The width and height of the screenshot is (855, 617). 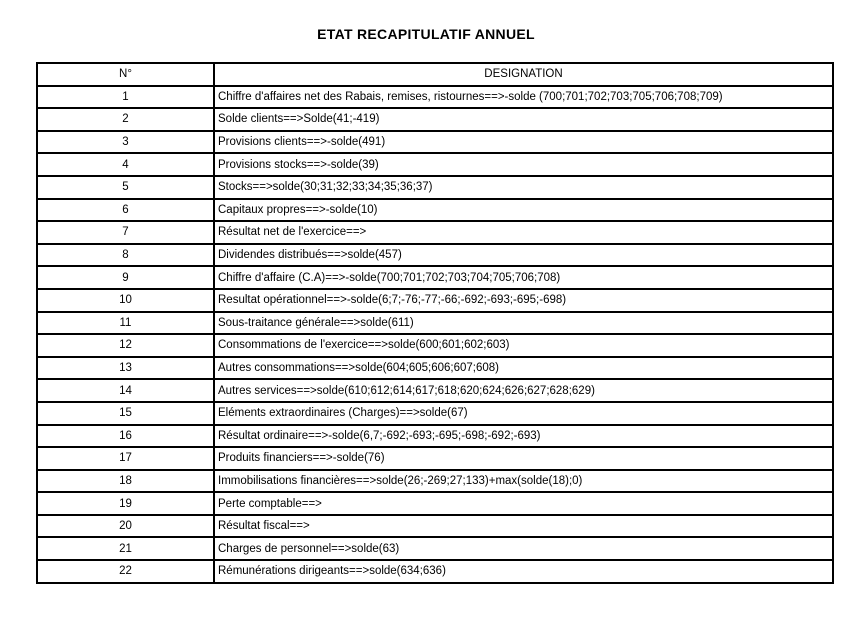 I want to click on row-number: 17, so click(x=125, y=458).